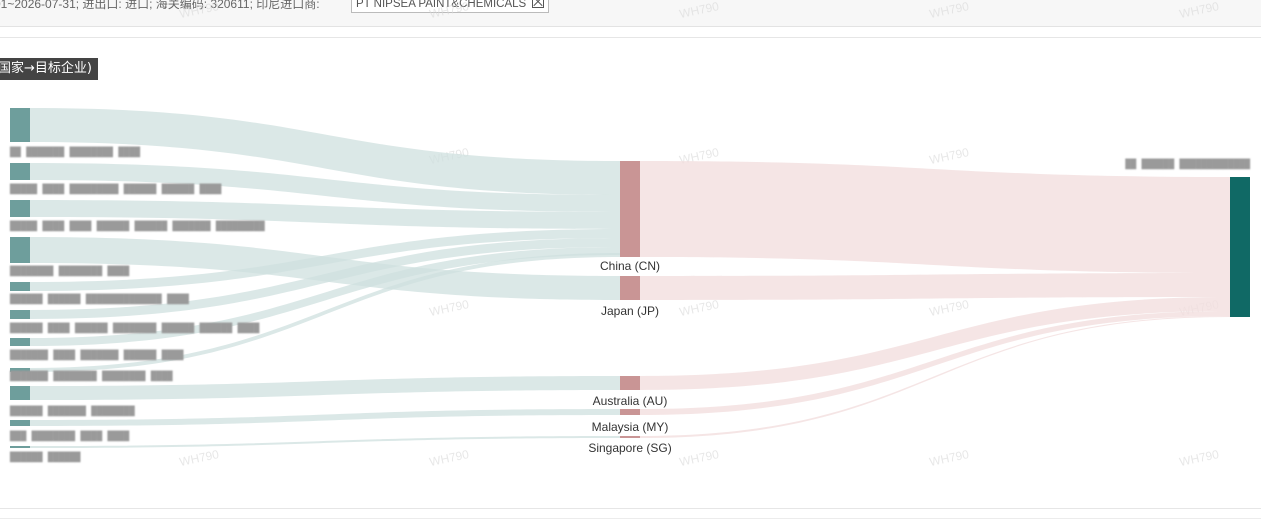  Describe the element at coordinates (1187, 164) in the screenshot. I see `target-label: ██ ██████ █████████████` at that location.